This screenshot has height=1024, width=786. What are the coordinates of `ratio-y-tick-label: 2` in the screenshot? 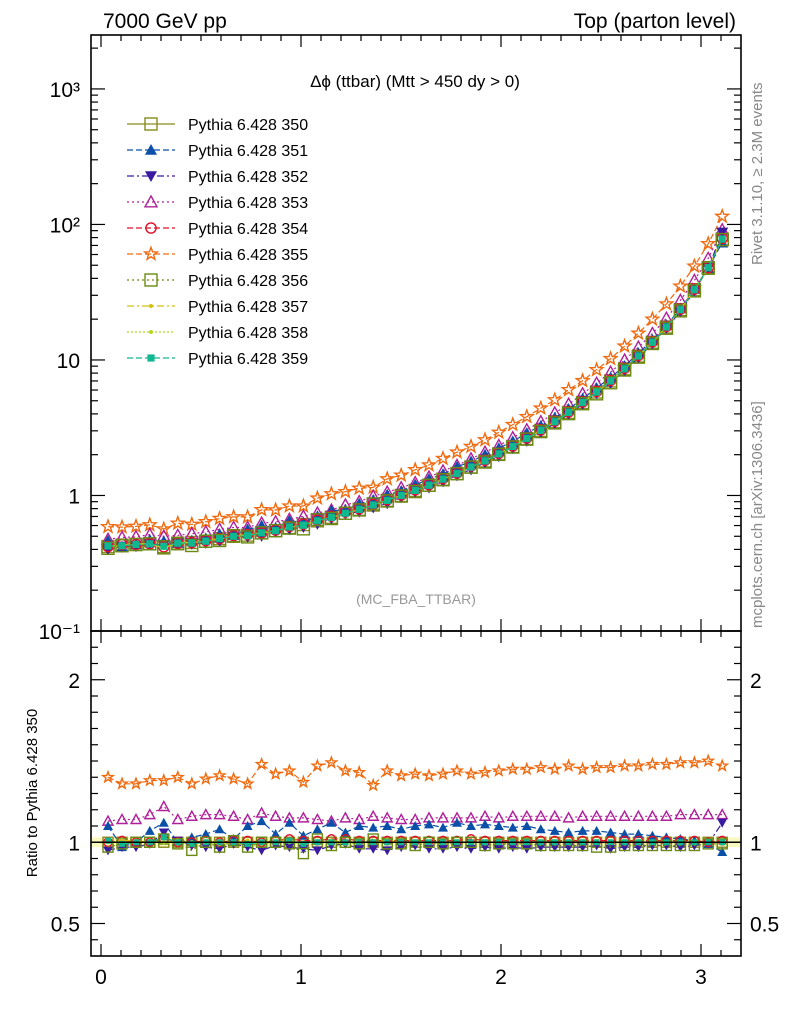 It's located at (74, 681).